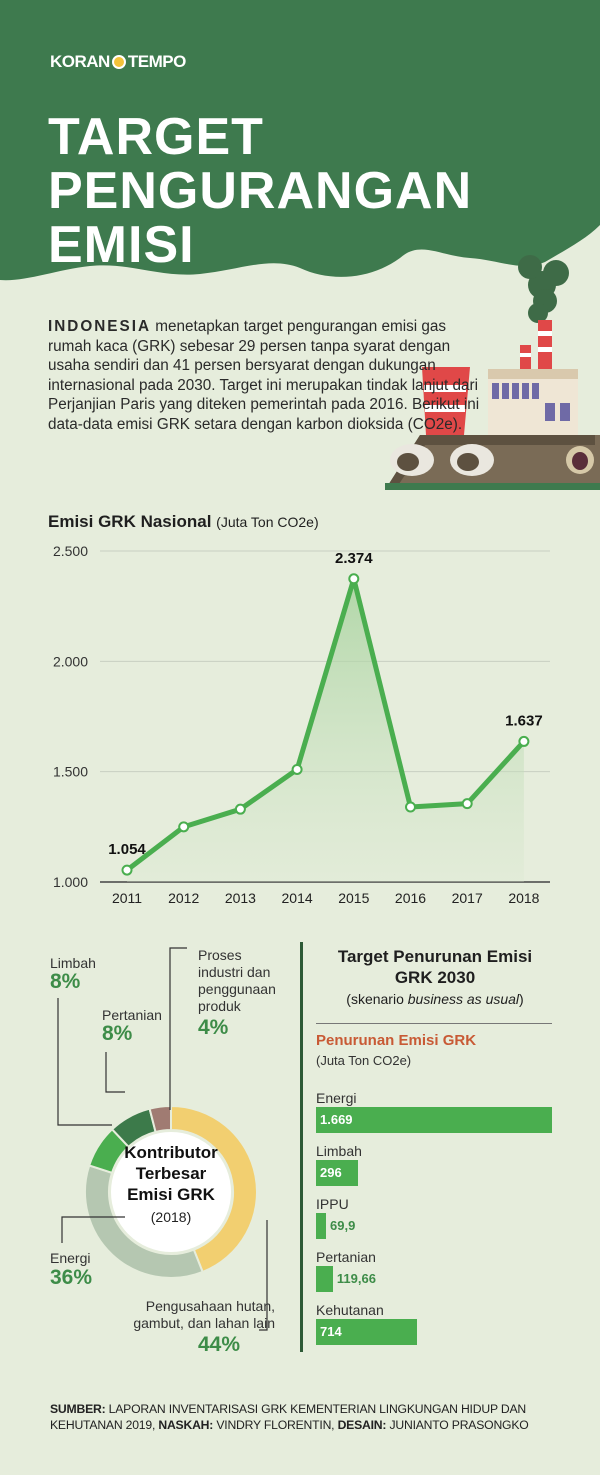 The image size is (600, 1475). I want to click on donut-hole, so click(171, 1192).